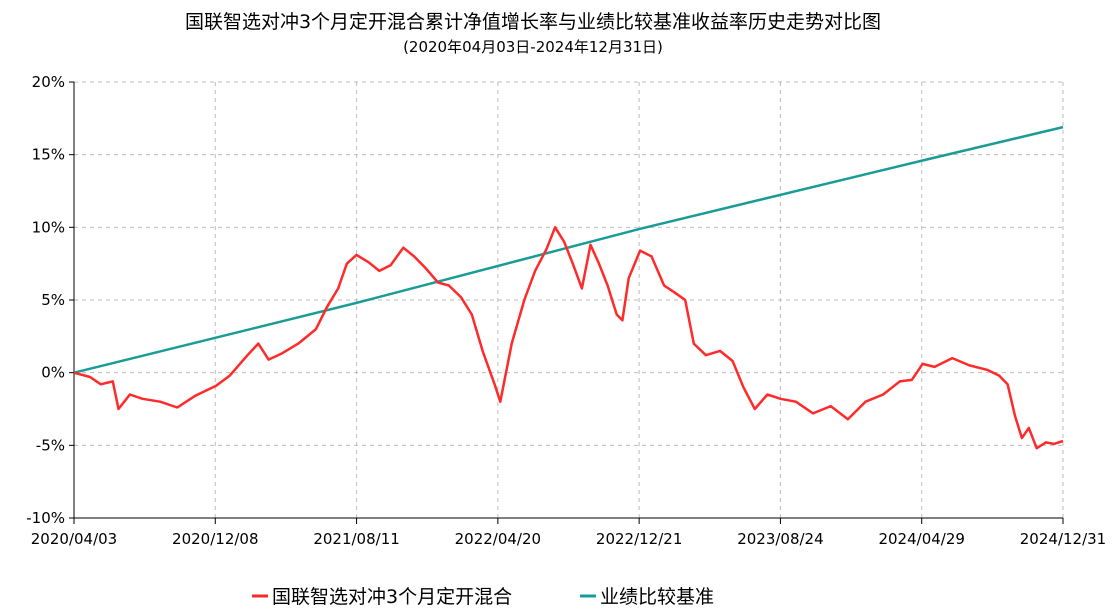 Image resolution: width=1117 pixels, height=609 pixels. Describe the element at coordinates (639, 539) in the screenshot. I see `x-tick-label: 2022/12/21` at that location.